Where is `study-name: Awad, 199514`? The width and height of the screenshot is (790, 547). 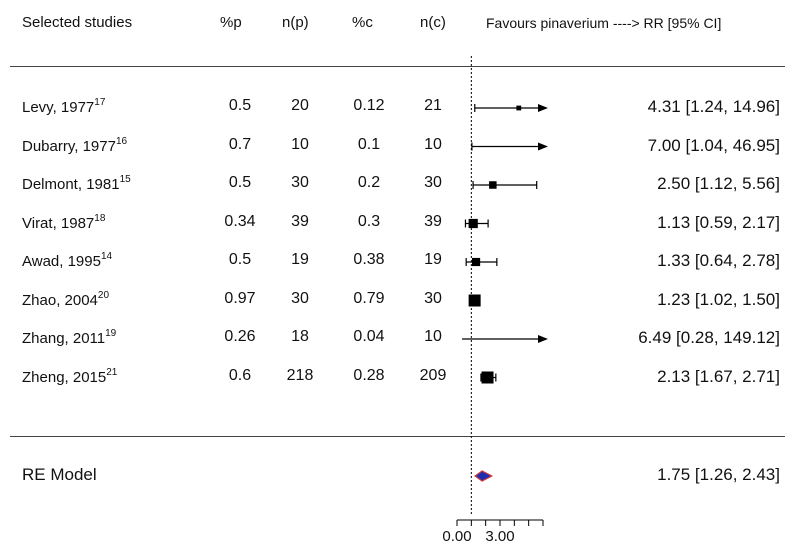 study-name: Awad, 199514 is located at coordinates (67, 260).